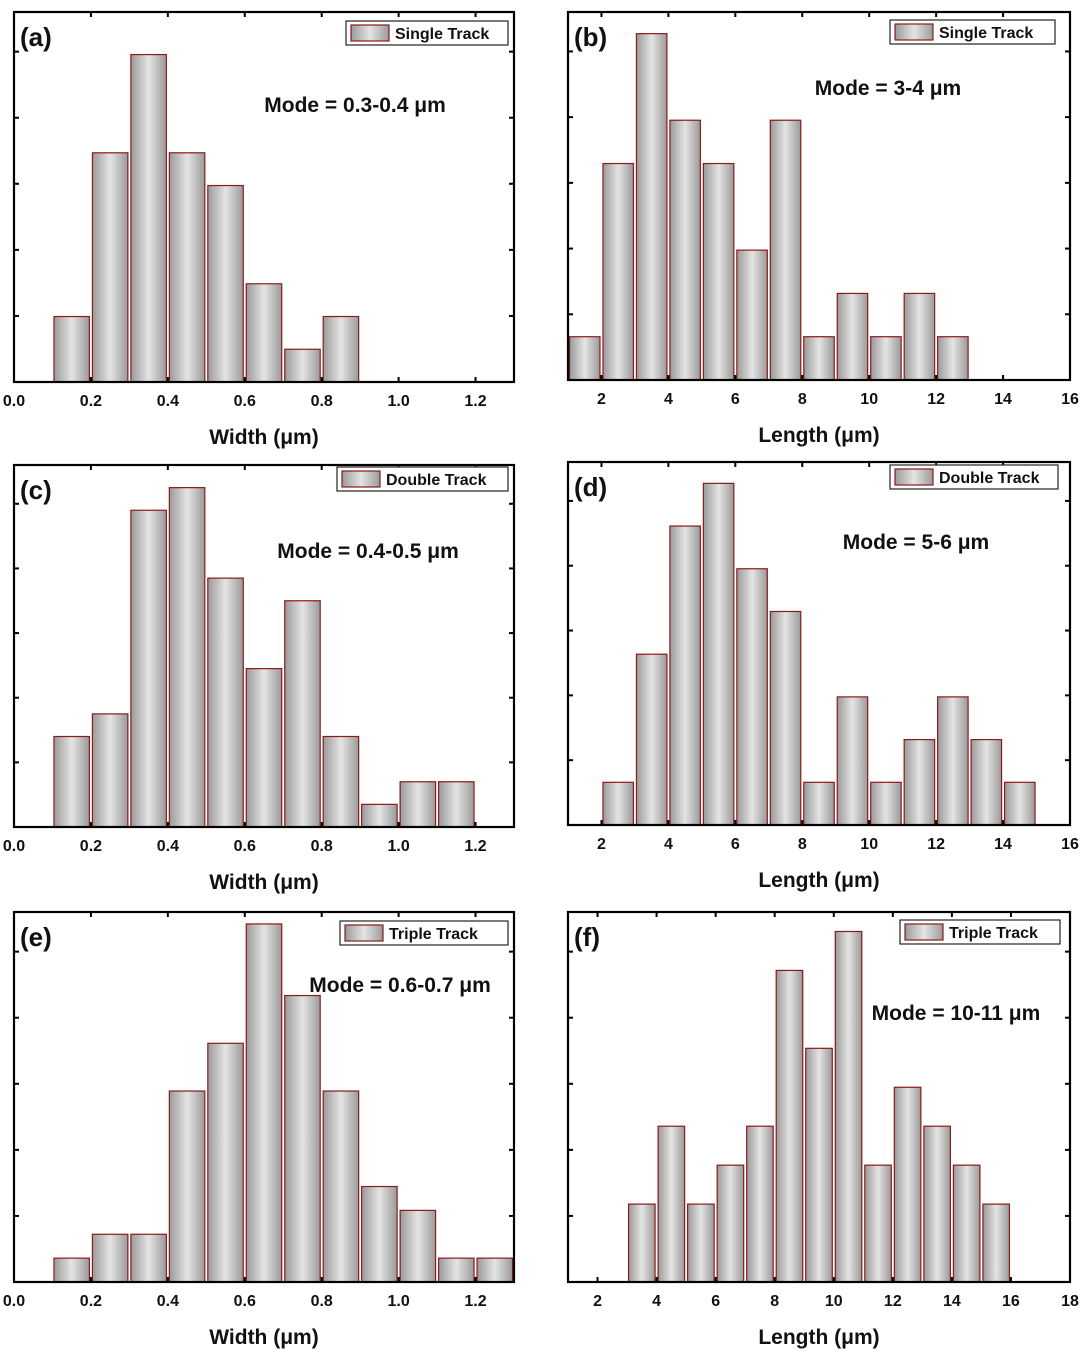 This screenshot has width=1080, height=1357. Describe the element at coordinates (818, 435) in the screenshot. I see `x-axis-label: Length (μm)` at that location.